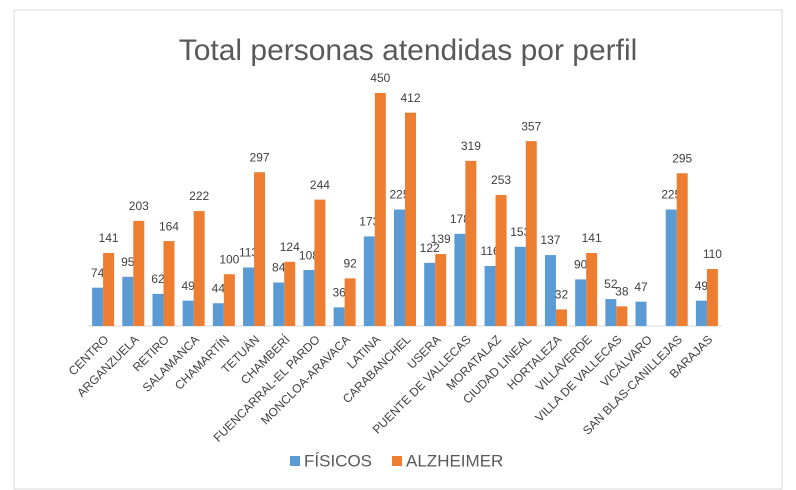  I want to click on data-label: 139, so click(441, 239).